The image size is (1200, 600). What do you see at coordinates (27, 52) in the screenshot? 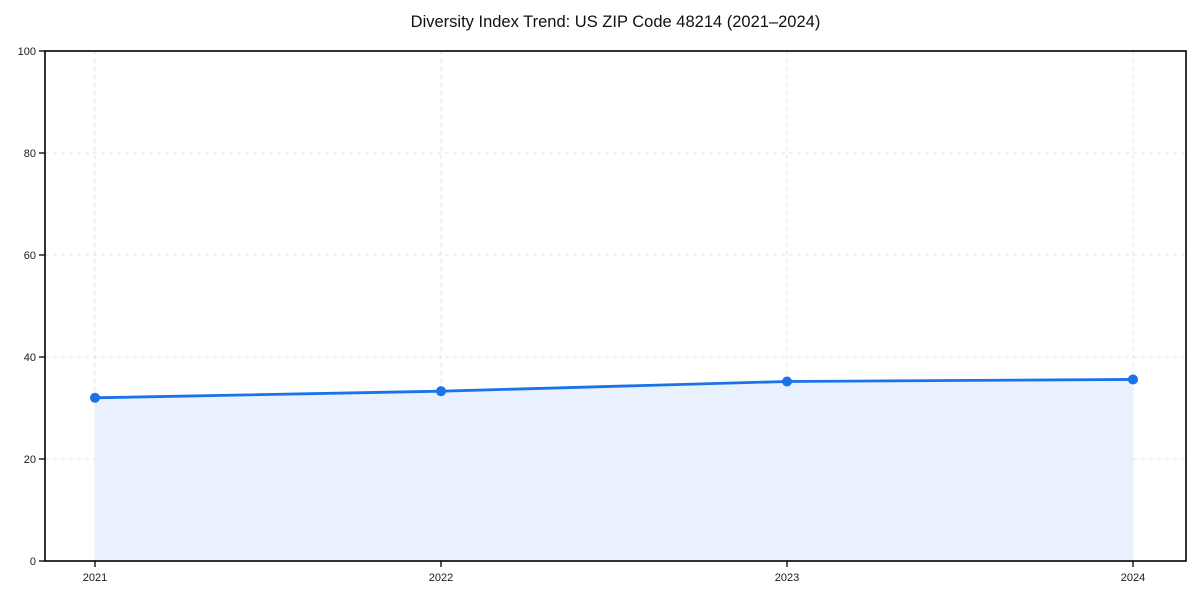
I see `y-tick-label: 100` at bounding box center [27, 52].